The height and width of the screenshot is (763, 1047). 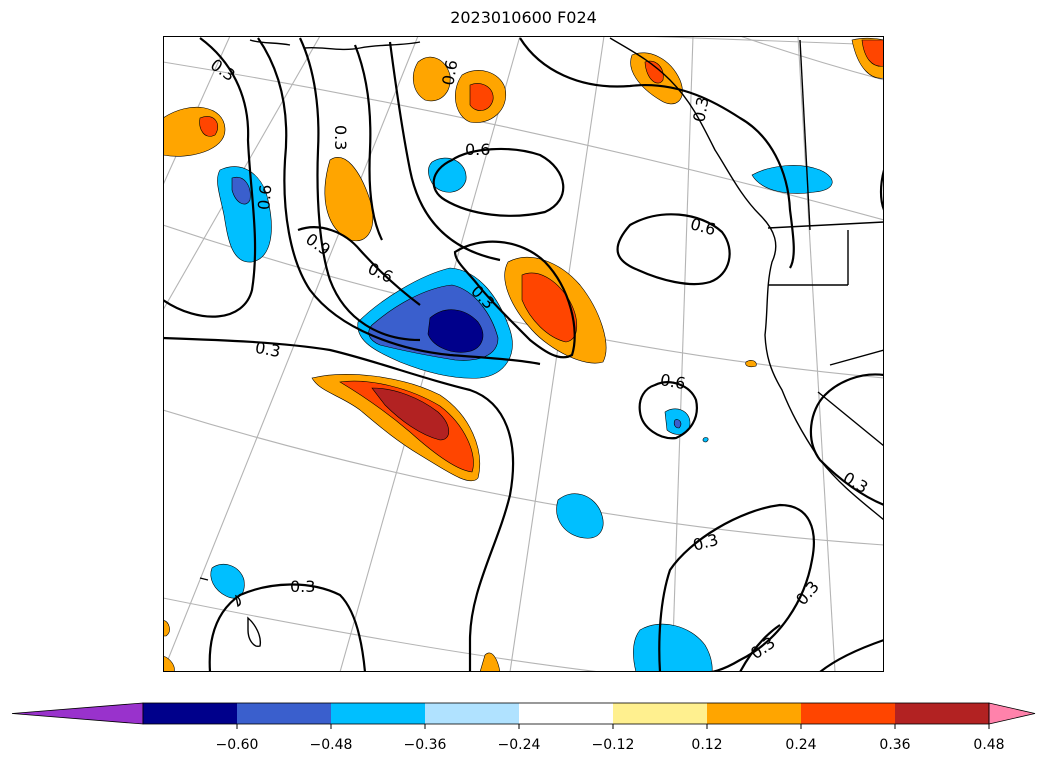 What do you see at coordinates (706, 745) in the screenshot?
I see `colorbar-tick-label: 0.12` at bounding box center [706, 745].